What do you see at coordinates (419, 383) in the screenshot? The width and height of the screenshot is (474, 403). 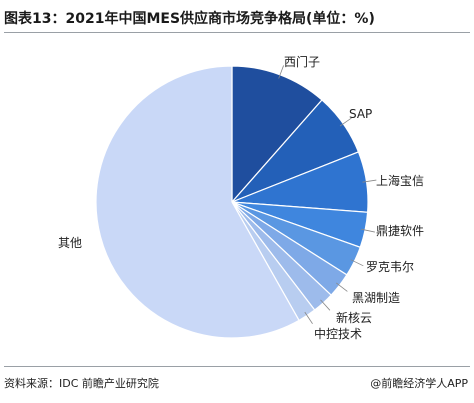 I see `brand-mark: @前瞻经济学人APP` at bounding box center [419, 383].